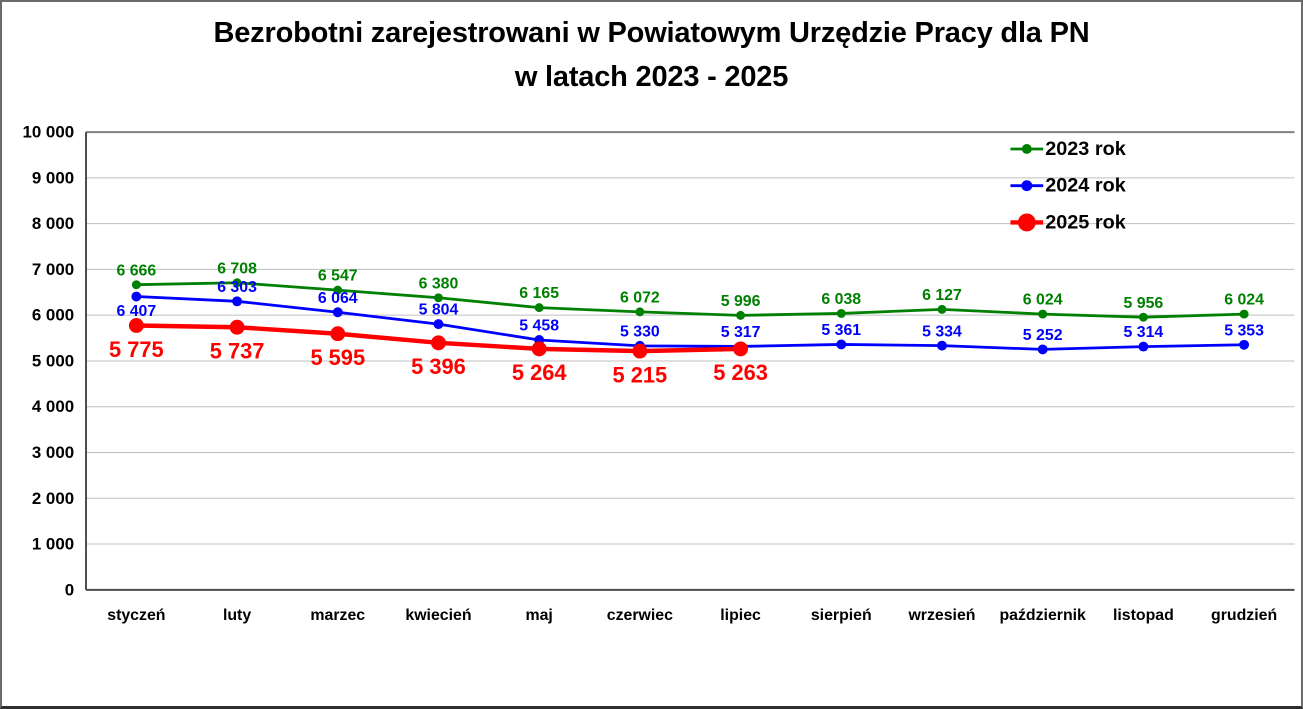 This screenshot has height=709, width=1303. What do you see at coordinates (53, 177) in the screenshot?
I see `y-axis-label: 9 000` at bounding box center [53, 177].